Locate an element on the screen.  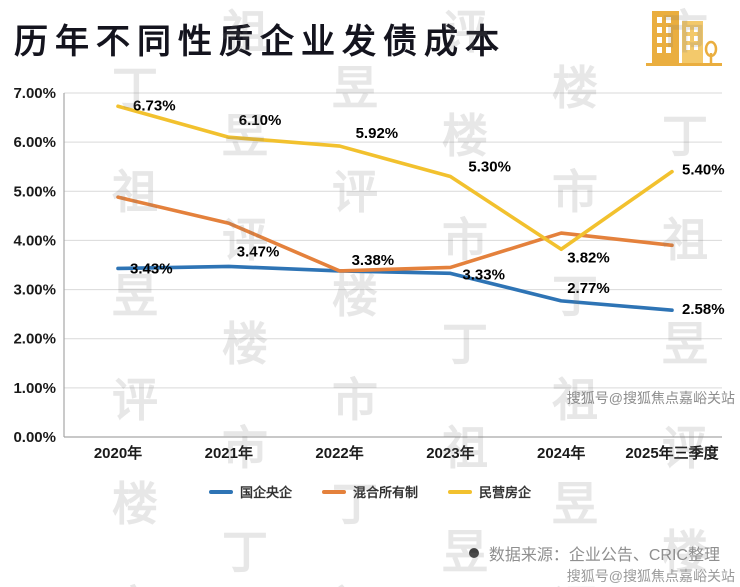
legend-item-1: 混合所有制 is located at coordinates (369, 491).